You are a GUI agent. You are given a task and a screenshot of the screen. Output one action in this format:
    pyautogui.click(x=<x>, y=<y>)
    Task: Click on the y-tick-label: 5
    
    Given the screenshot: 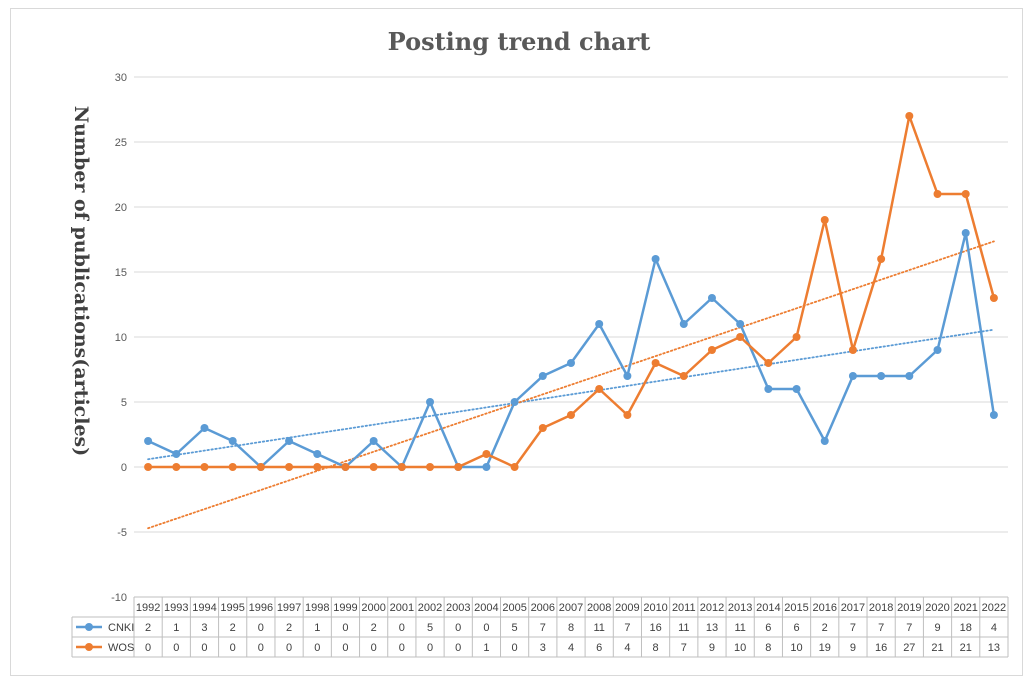 What is the action you would take?
    pyautogui.click(x=124, y=403)
    